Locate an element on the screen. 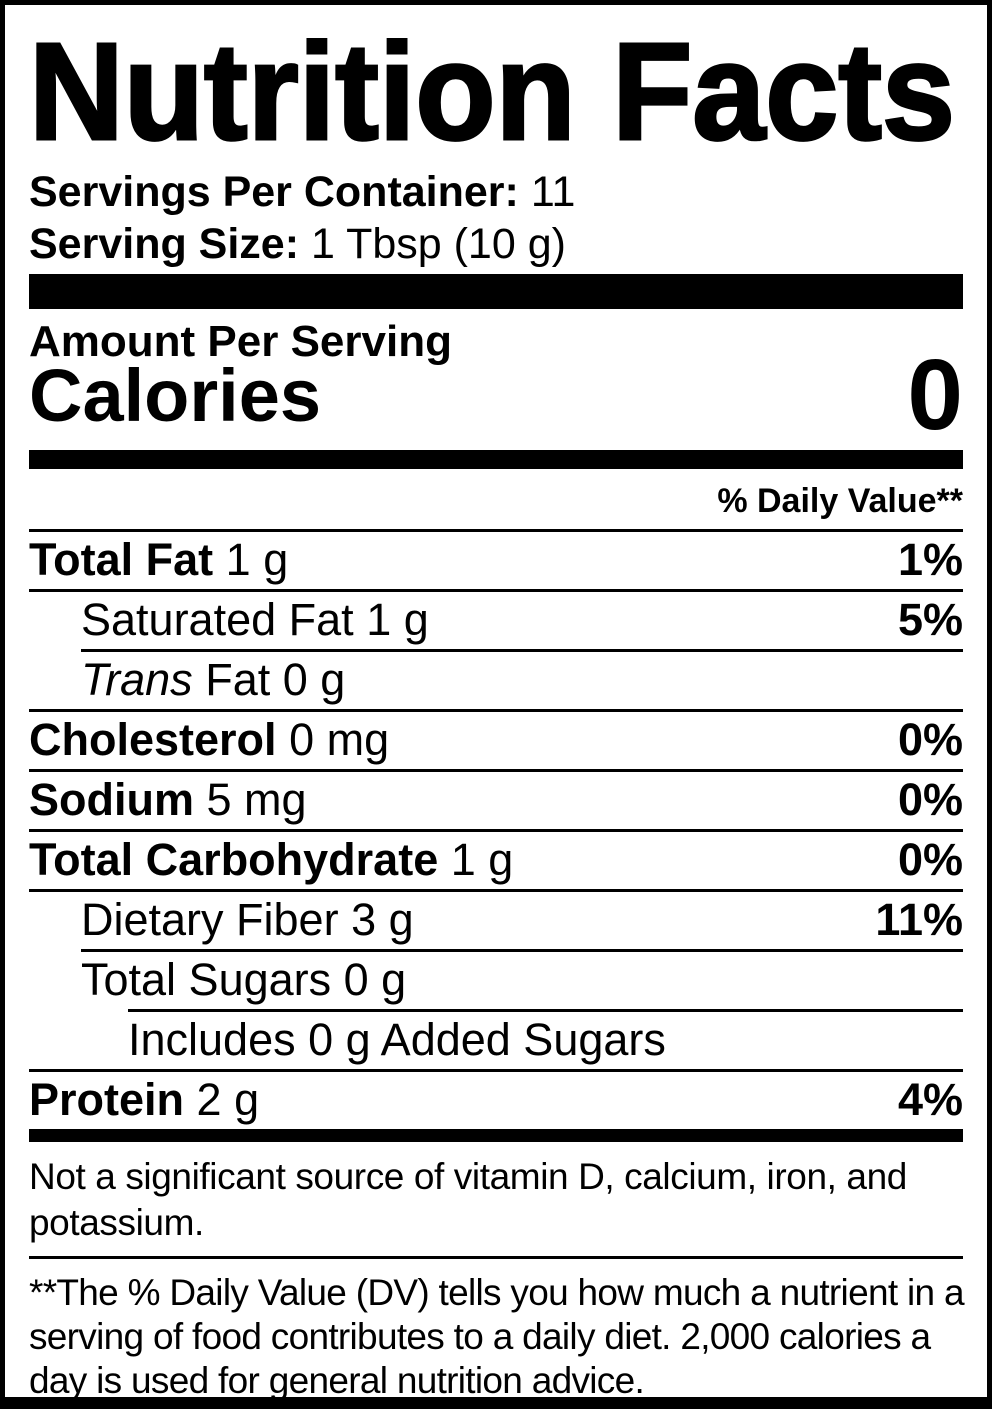  nutrient-name-amount: Total Fat 1 g is located at coordinates (158, 560).